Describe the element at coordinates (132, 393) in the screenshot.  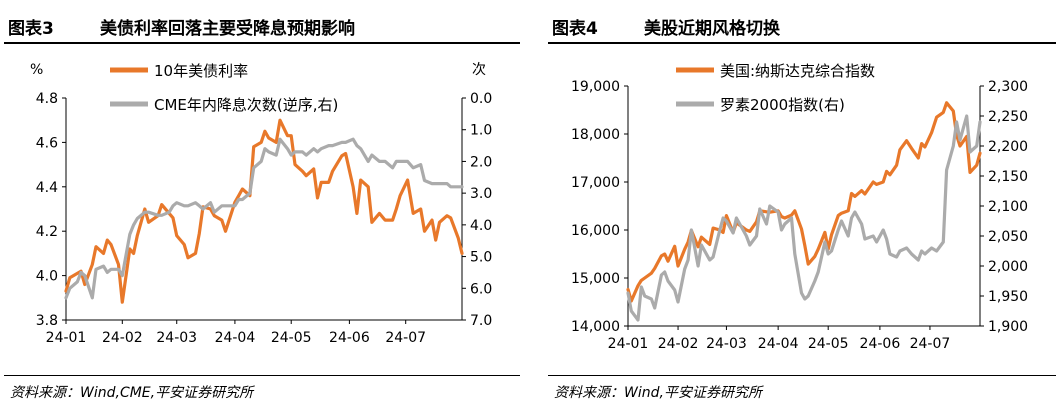
I see `chart-1-source: 资料来源：Wind,CME,平安证券研究所` at that location.